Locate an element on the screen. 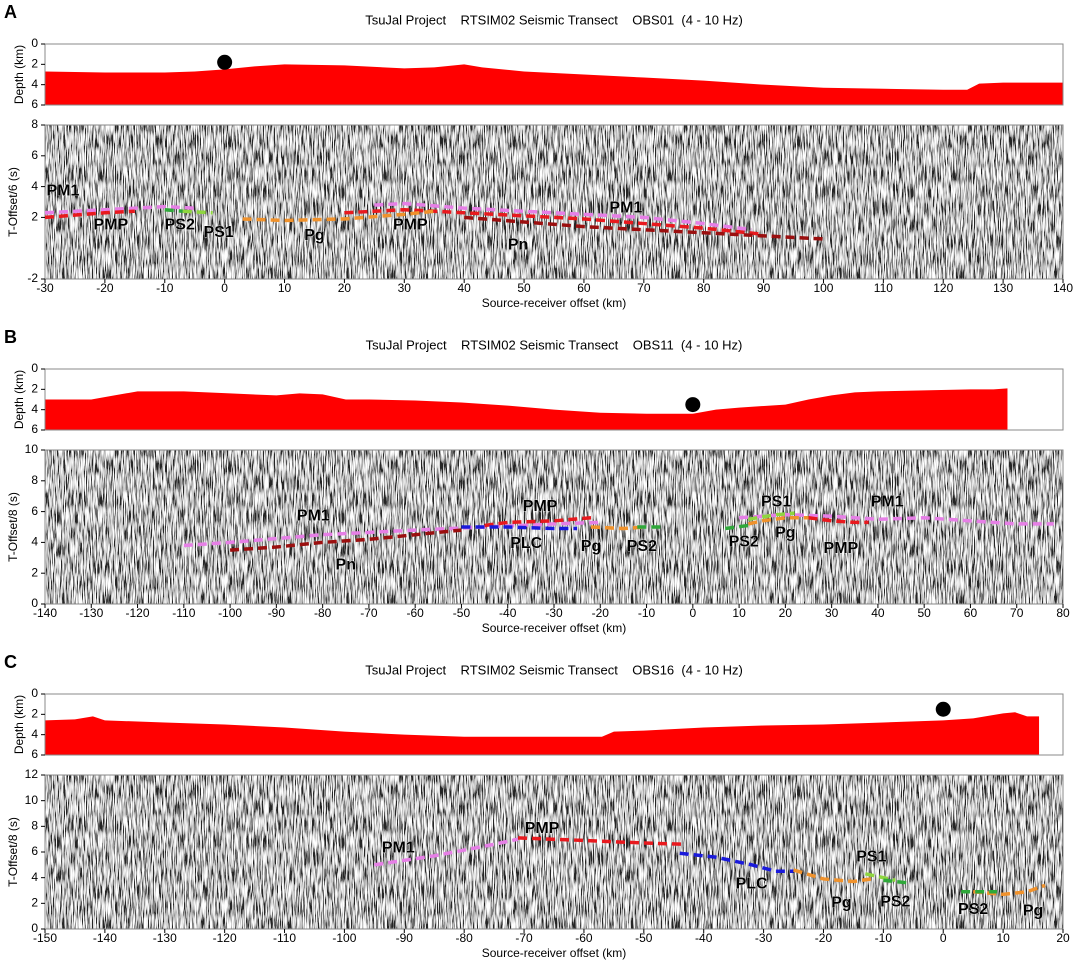 The height and width of the screenshot is (964, 1079). x-tick-label: 90 is located at coordinates (764, 288).